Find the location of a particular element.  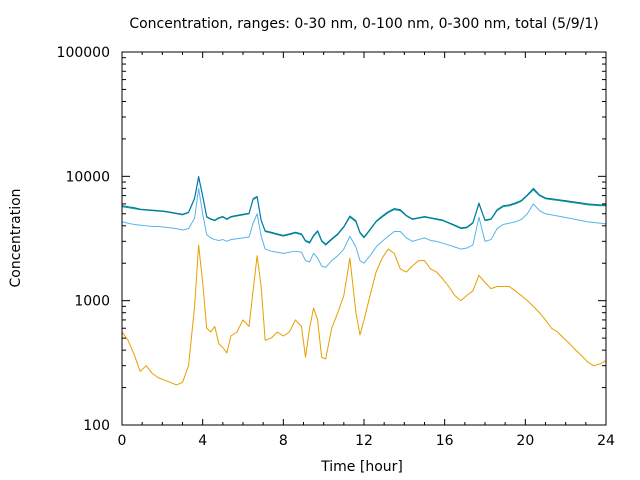

x-tick-label: 8 is located at coordinates (283, 441).